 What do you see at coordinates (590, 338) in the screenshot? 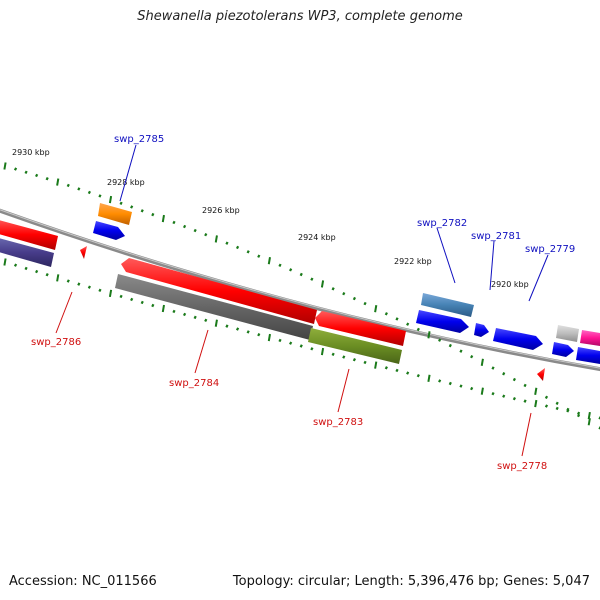
I see `gene-feature-pink` at bounding box center [590, 338].